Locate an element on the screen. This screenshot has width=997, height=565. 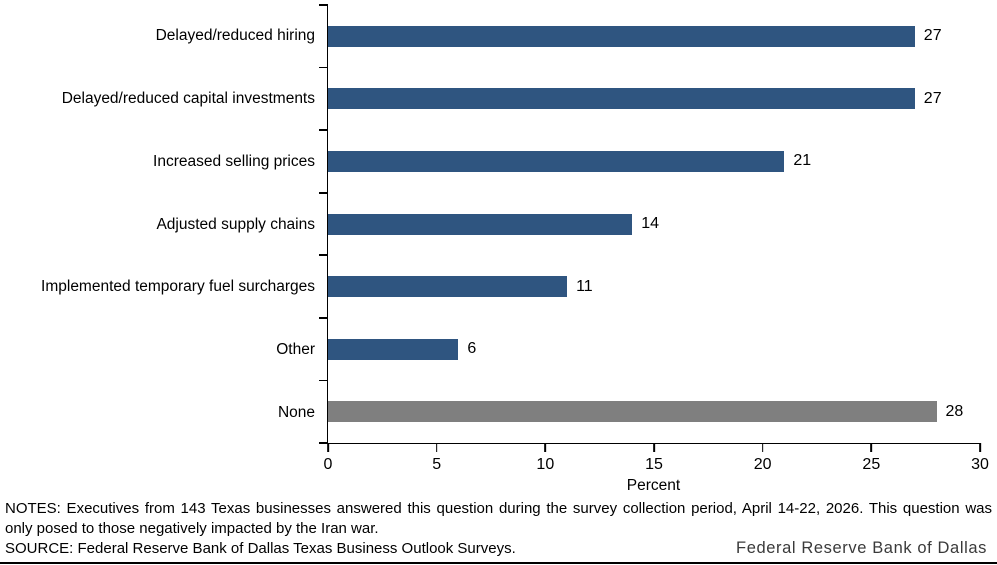
bar-row: 28 is located at coordinates (654, 411).